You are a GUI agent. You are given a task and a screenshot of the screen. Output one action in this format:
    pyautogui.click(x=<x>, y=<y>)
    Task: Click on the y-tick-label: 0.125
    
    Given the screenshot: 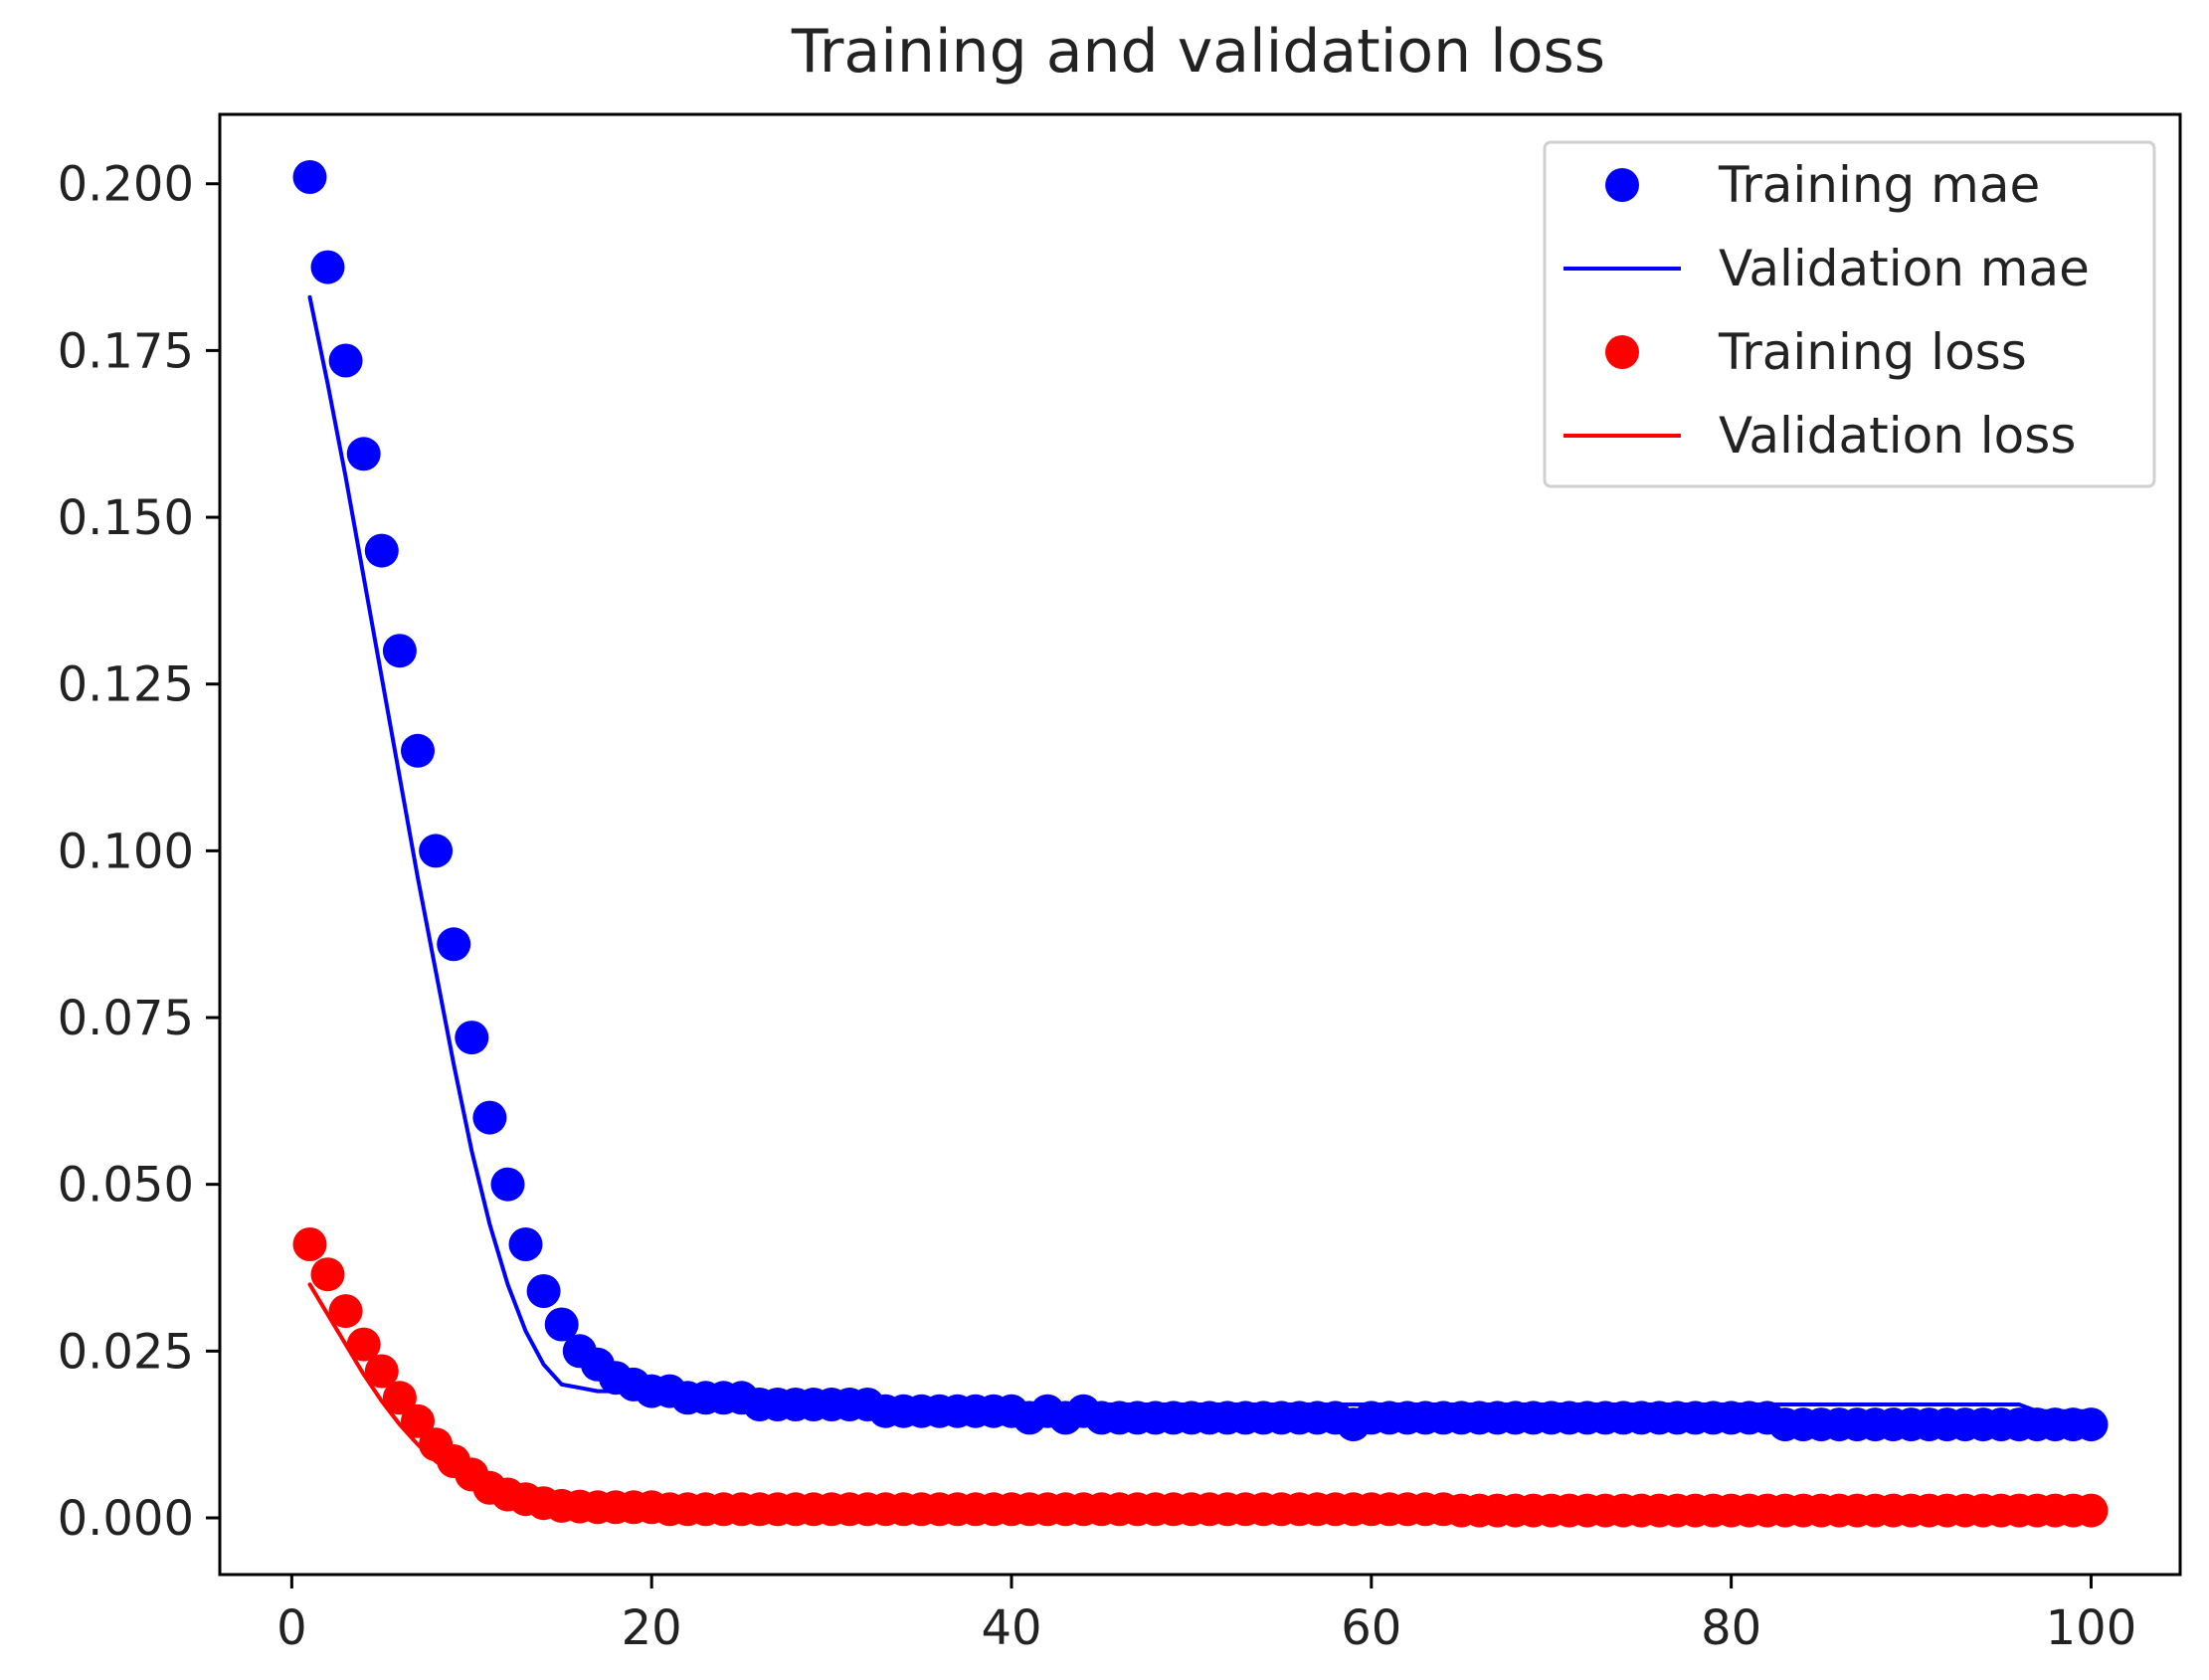 What is the action you would take?
    pyautogui.click(x=126, y=685)
    